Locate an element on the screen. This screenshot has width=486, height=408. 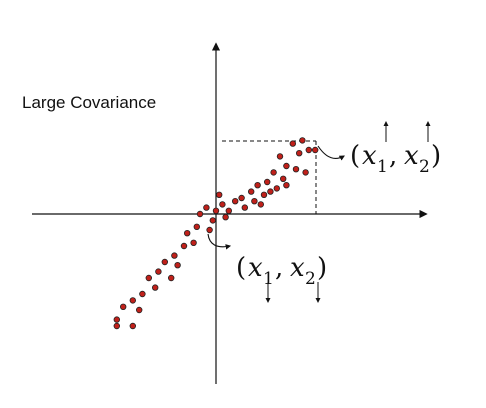
upper-left-paren: ( is located at coordinates (355, 156).